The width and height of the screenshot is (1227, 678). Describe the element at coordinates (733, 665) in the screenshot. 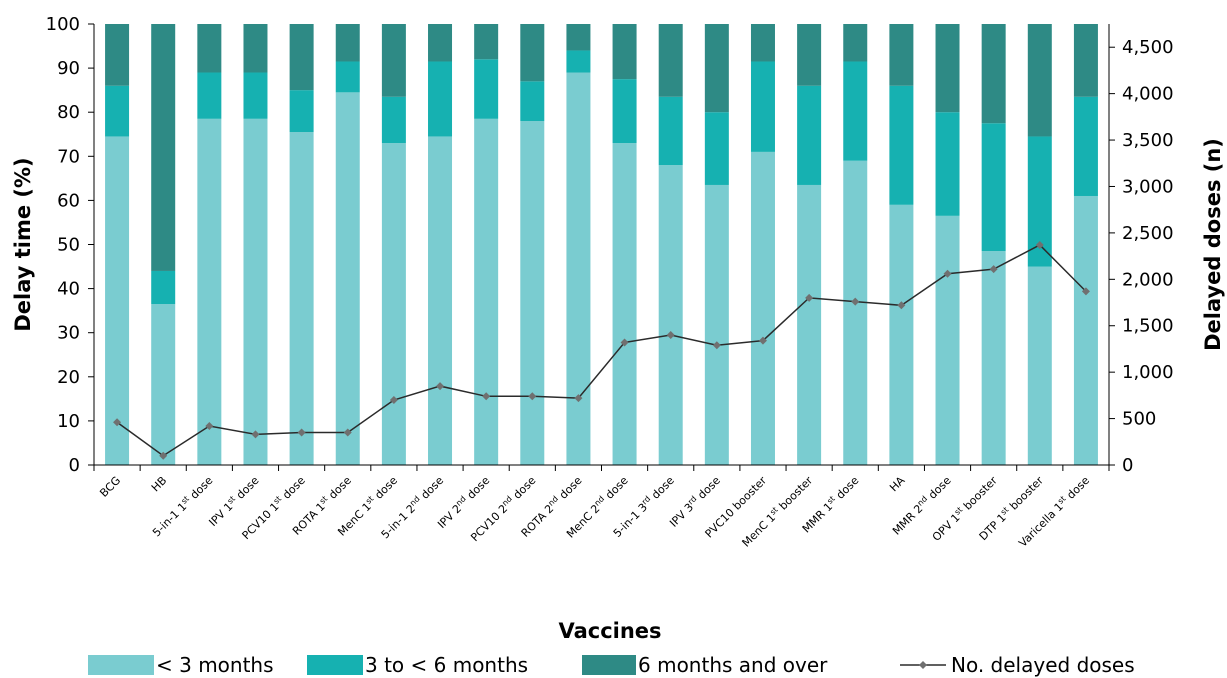

I see `legend-label-3: 6 months and over` at that location.